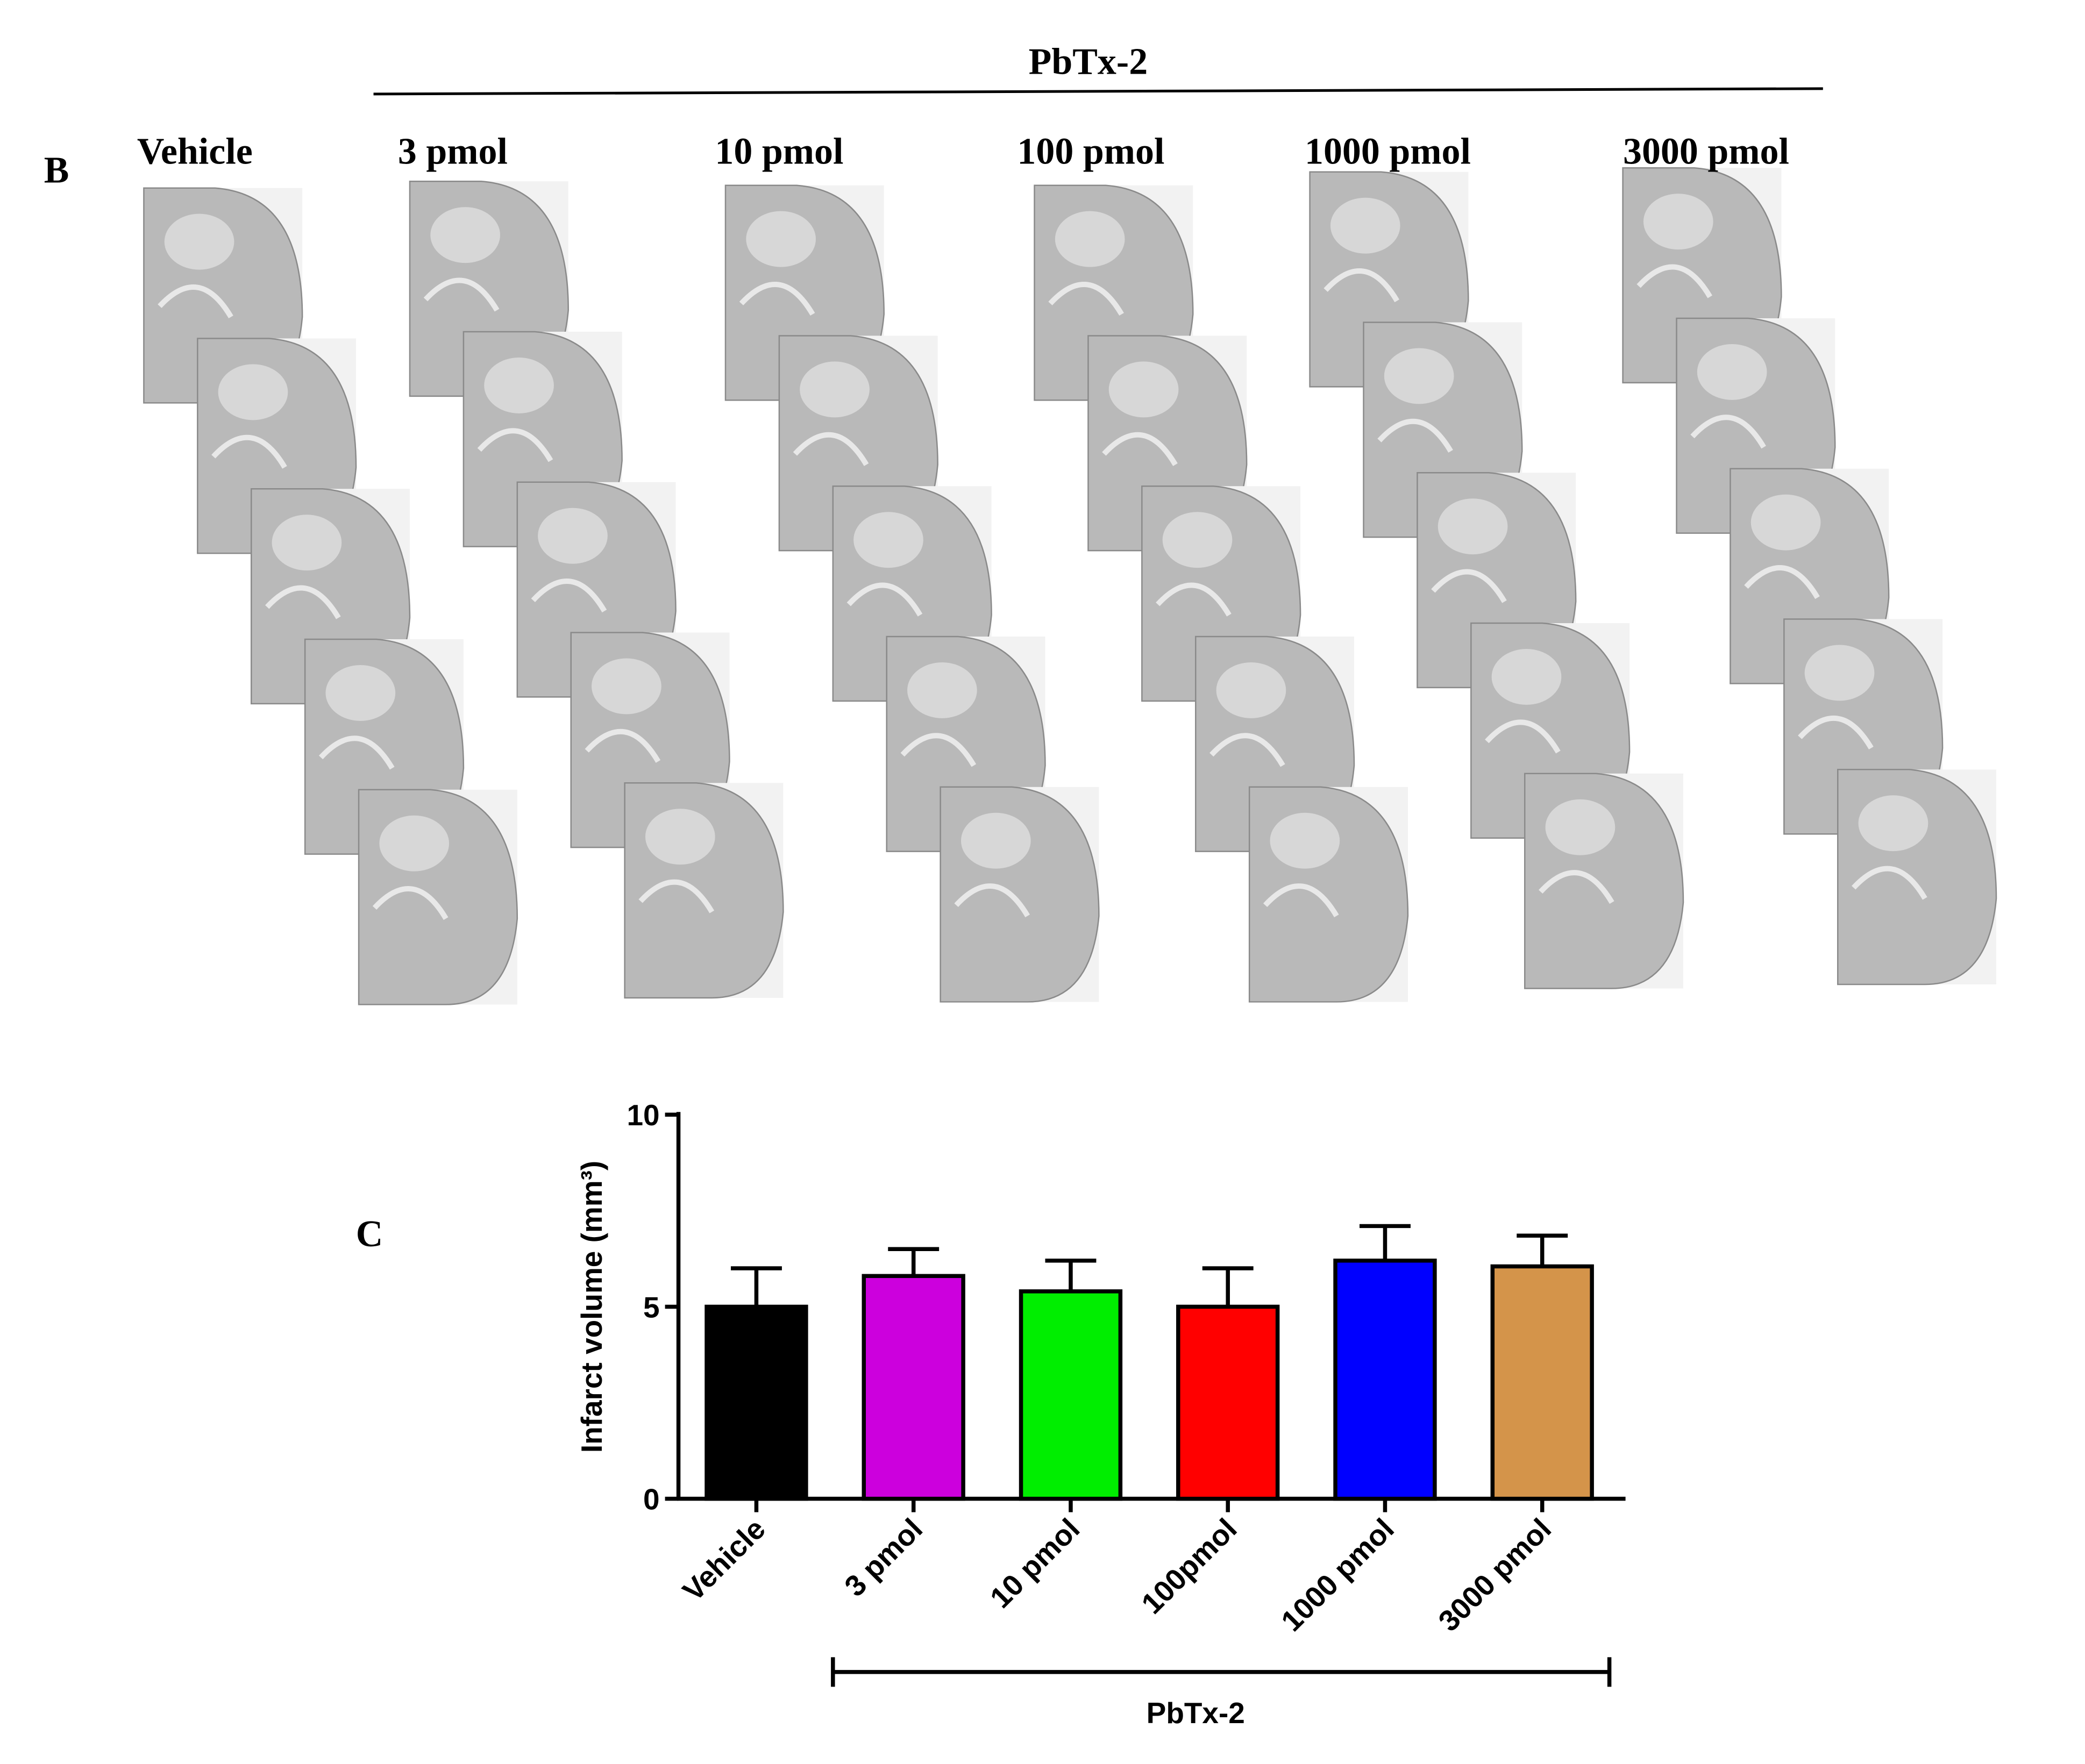 This screenshot has width=2085, height=1764. I want to click on column-label: 100 pmol, so click(1090, 152).